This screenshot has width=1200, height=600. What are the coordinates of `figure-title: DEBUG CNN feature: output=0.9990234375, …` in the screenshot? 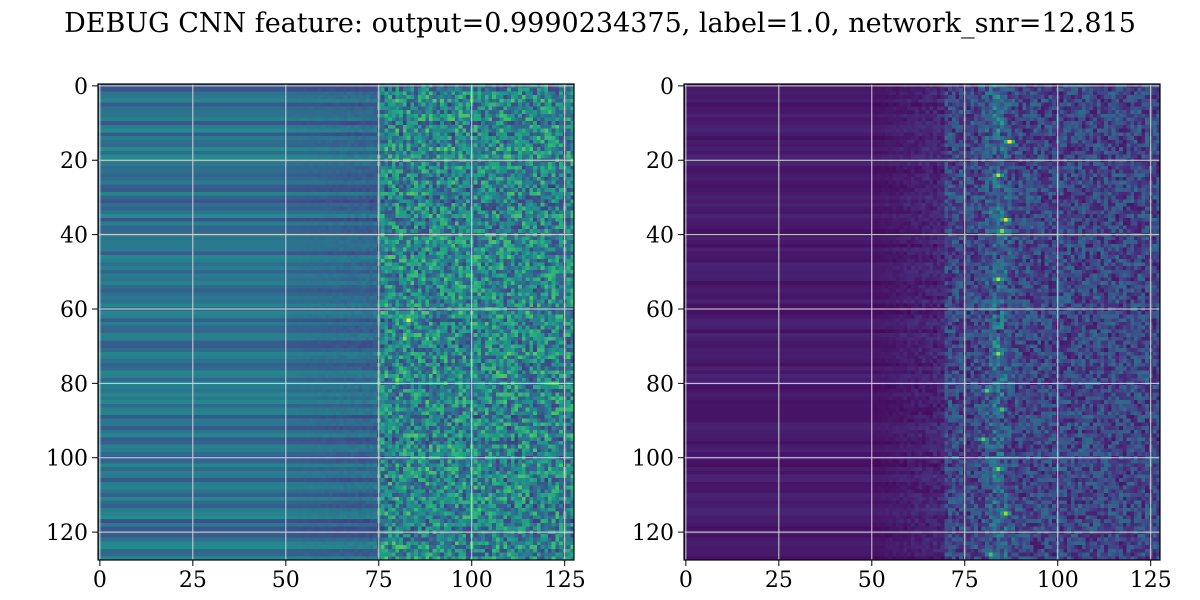 It's located at (600, 23).